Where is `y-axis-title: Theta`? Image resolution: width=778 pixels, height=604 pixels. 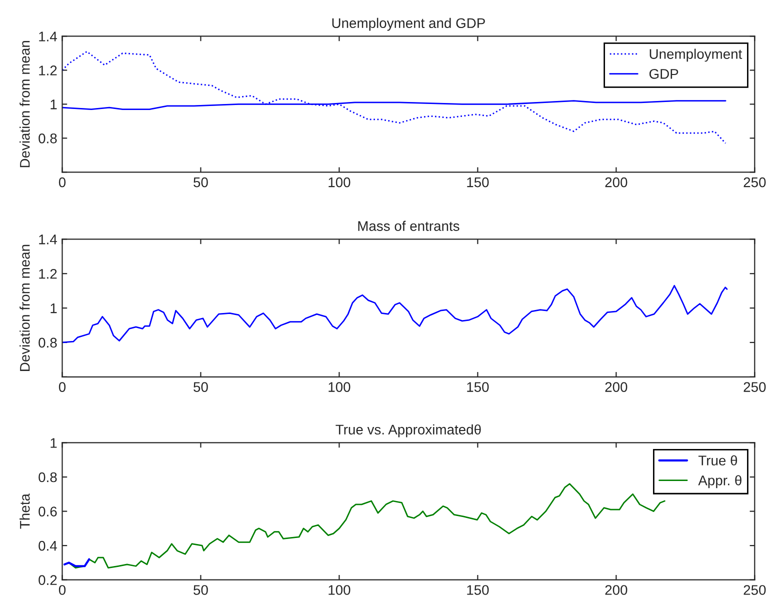 y-axis-title: Theta is located at coordinates (25, 511).